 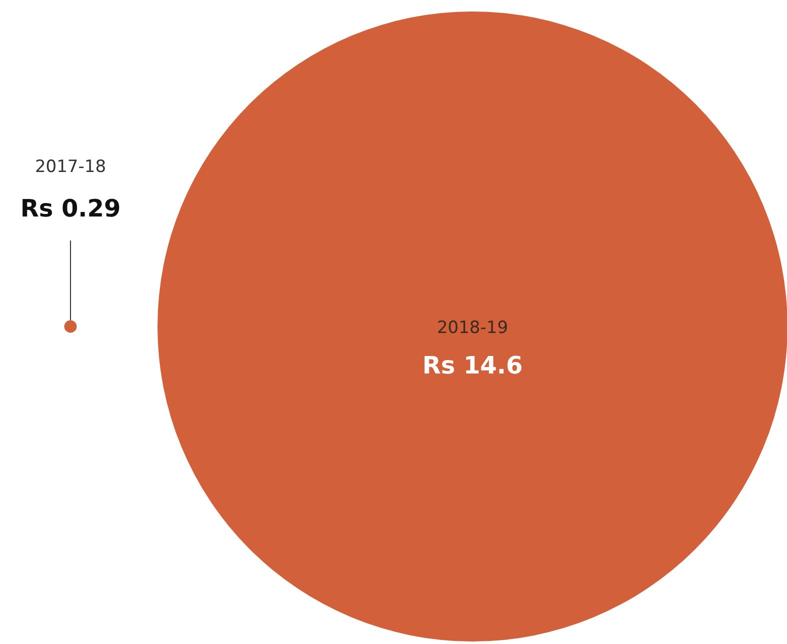 I want to click on data-label: Rs 14.6, so click(x=472, y=366).